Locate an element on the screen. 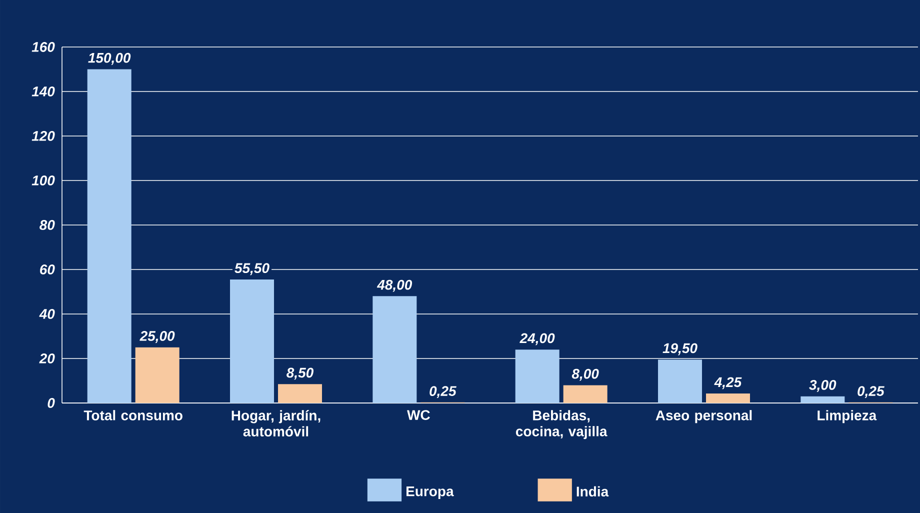  y-tick-label: 20 is located at coordinates (47, 359).